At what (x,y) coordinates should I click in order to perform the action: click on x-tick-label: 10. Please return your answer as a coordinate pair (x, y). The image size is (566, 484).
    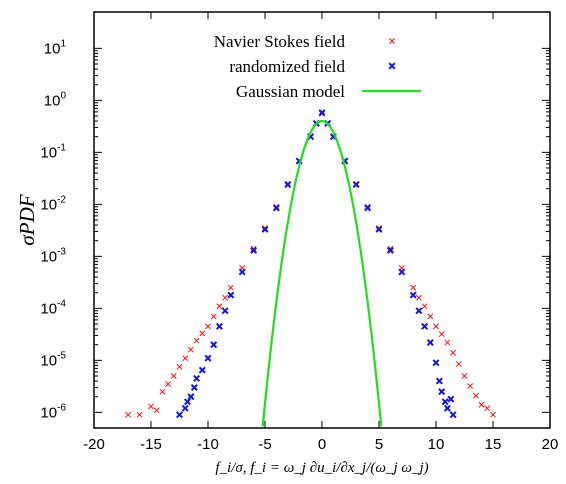
    Looking at the image, I should click on (436, 444).